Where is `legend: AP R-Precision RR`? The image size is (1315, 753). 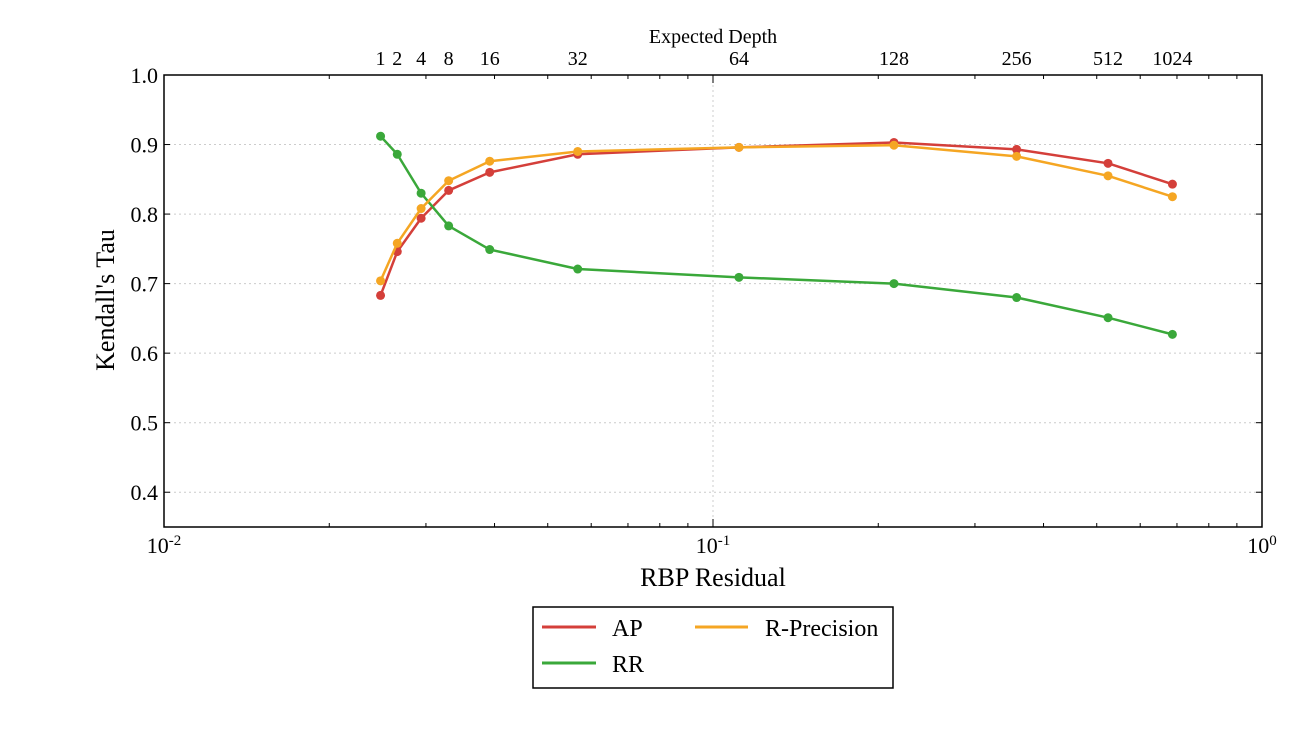 legend: AP R-Precision RR is located at coordinates (713, 647).